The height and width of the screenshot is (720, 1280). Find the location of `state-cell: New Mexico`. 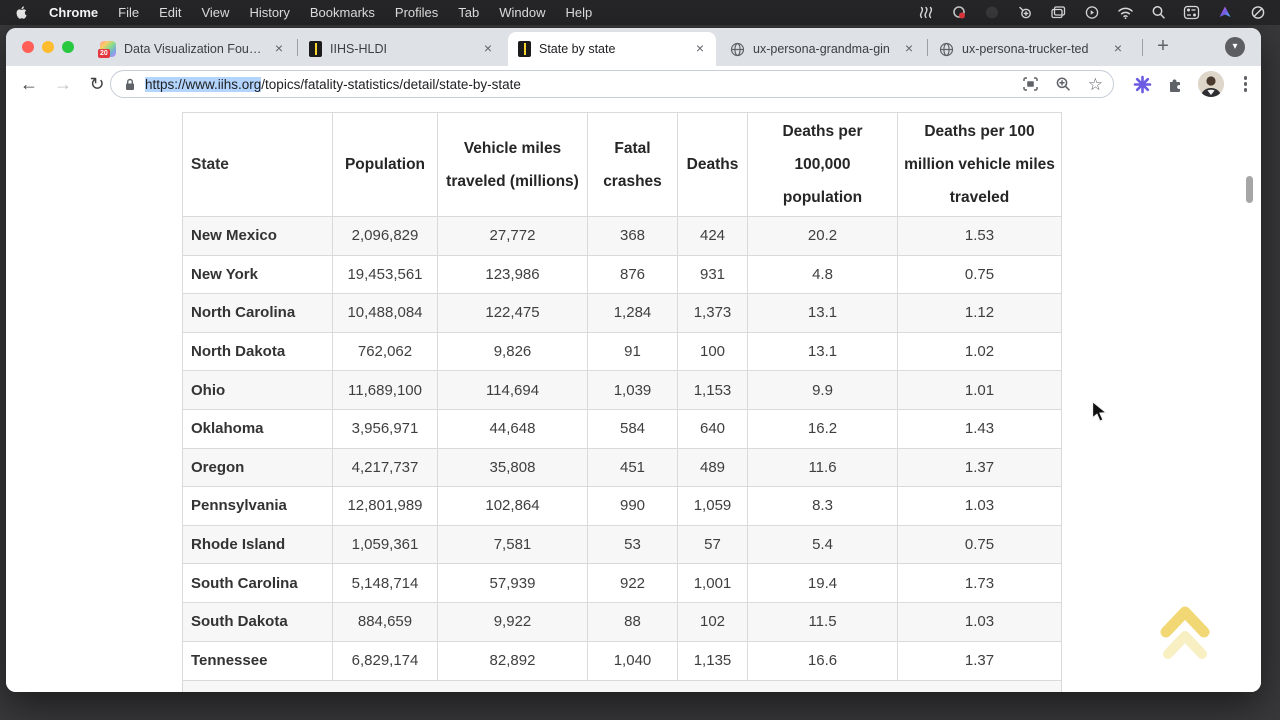

state-cell: New Mexico is located at coordinates (258, 236).